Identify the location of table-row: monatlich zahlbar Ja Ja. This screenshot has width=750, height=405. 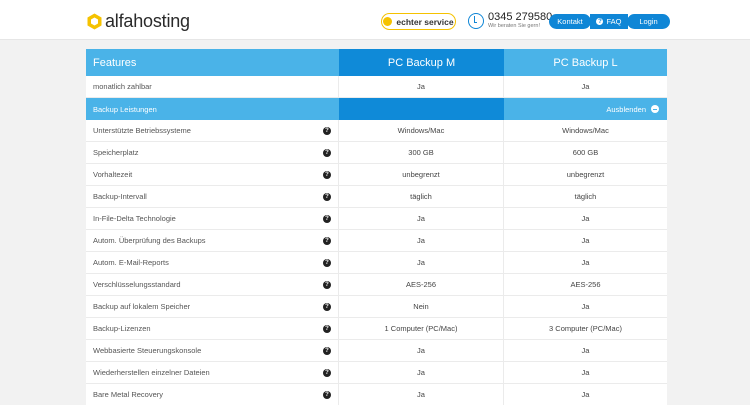
(376, 87).